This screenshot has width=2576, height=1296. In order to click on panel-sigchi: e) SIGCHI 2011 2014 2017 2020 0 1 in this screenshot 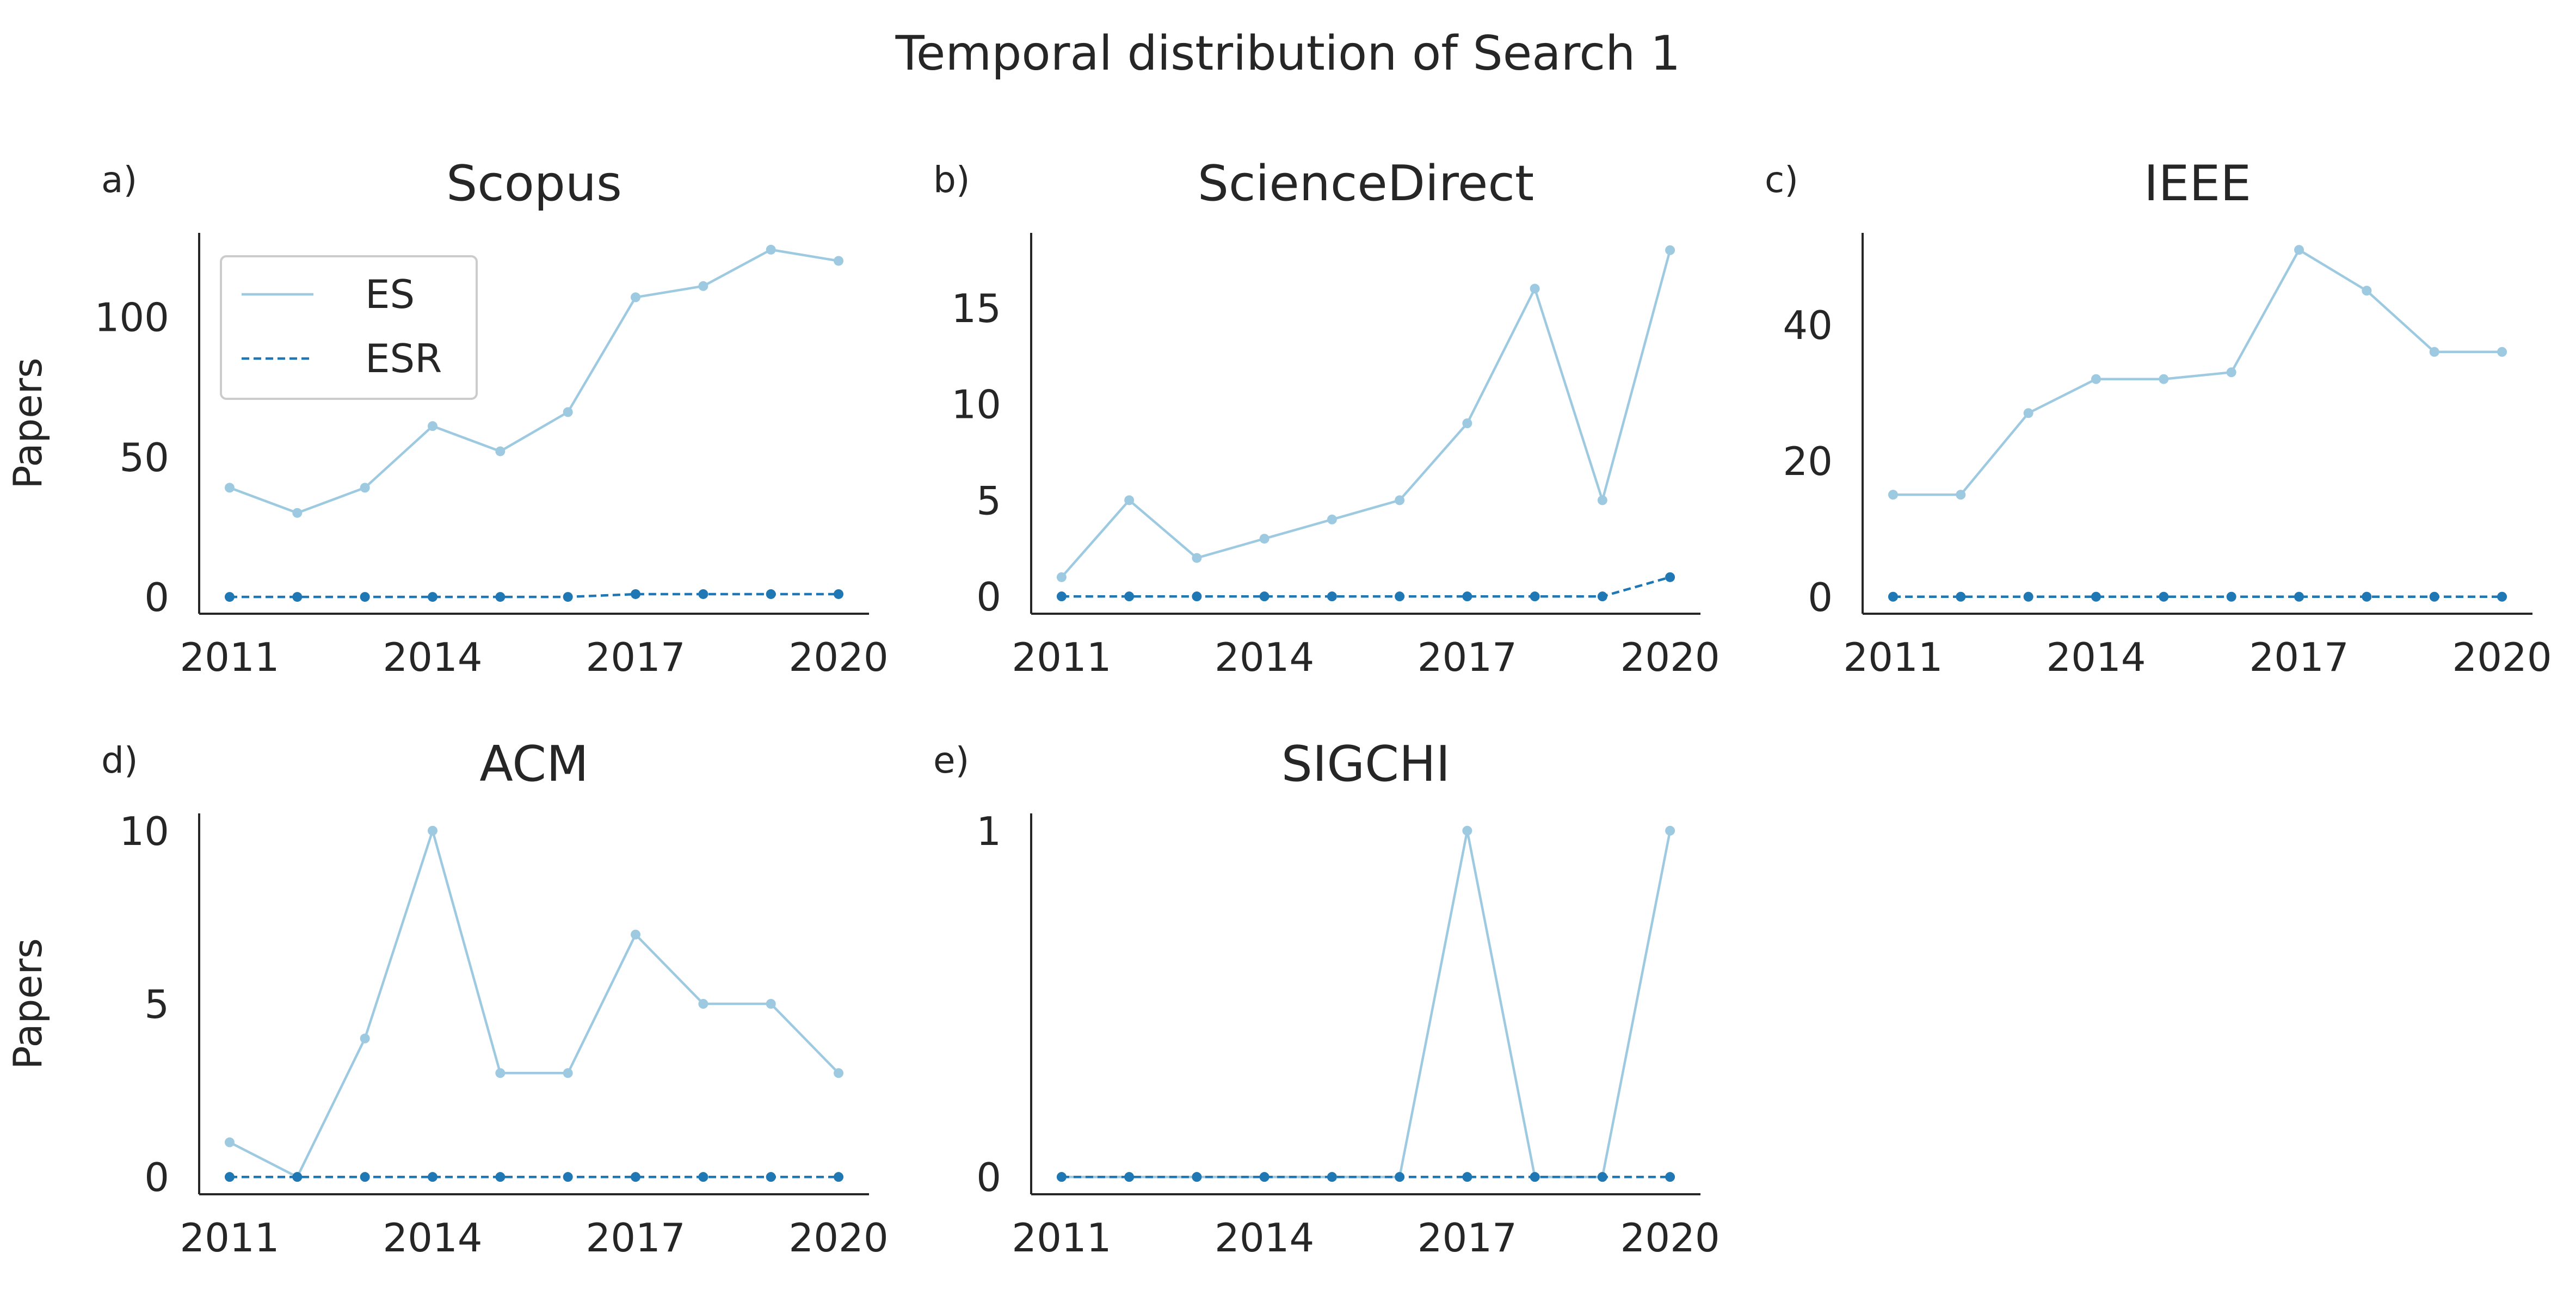, I will do `click(1326, 999)`.